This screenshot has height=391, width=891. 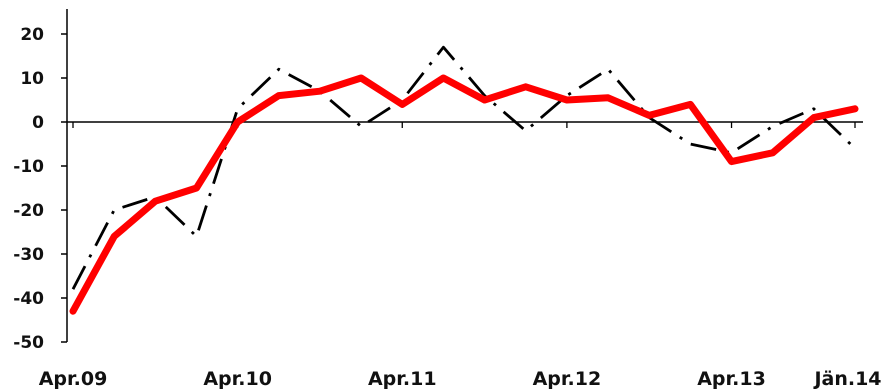 I want to click on y-tick-label: -40, so click(x=28, y=299).